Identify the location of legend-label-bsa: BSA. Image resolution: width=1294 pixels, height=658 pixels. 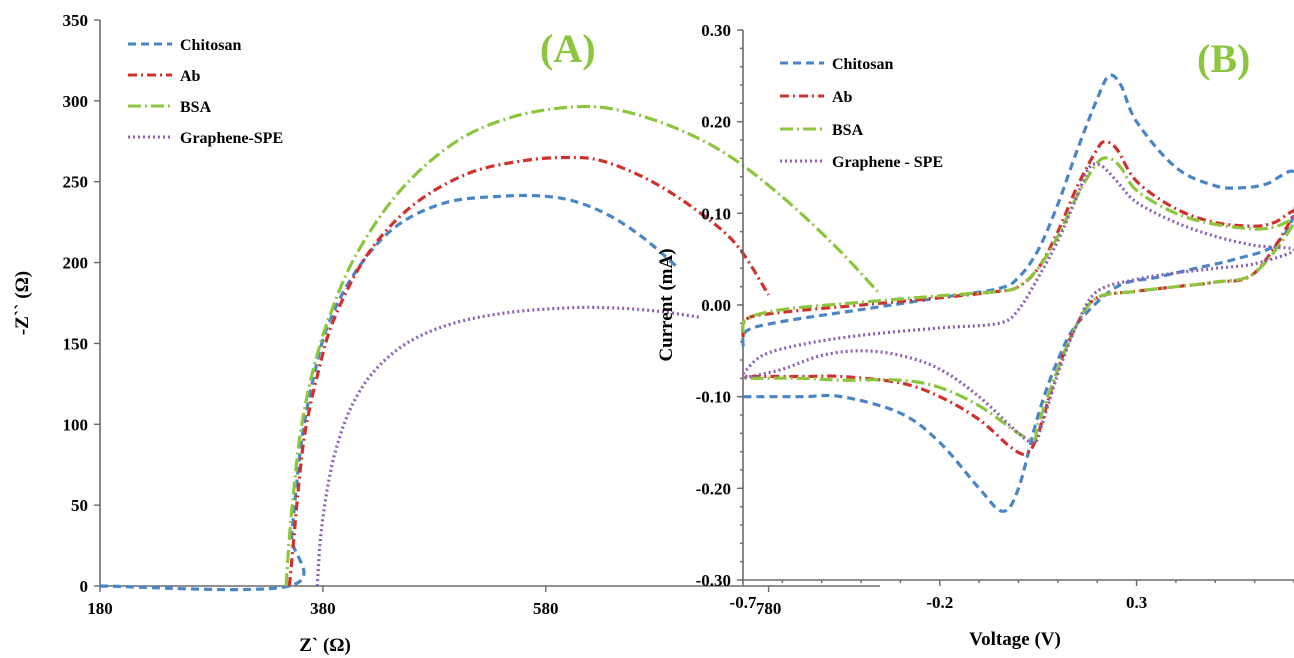
(196, 107).